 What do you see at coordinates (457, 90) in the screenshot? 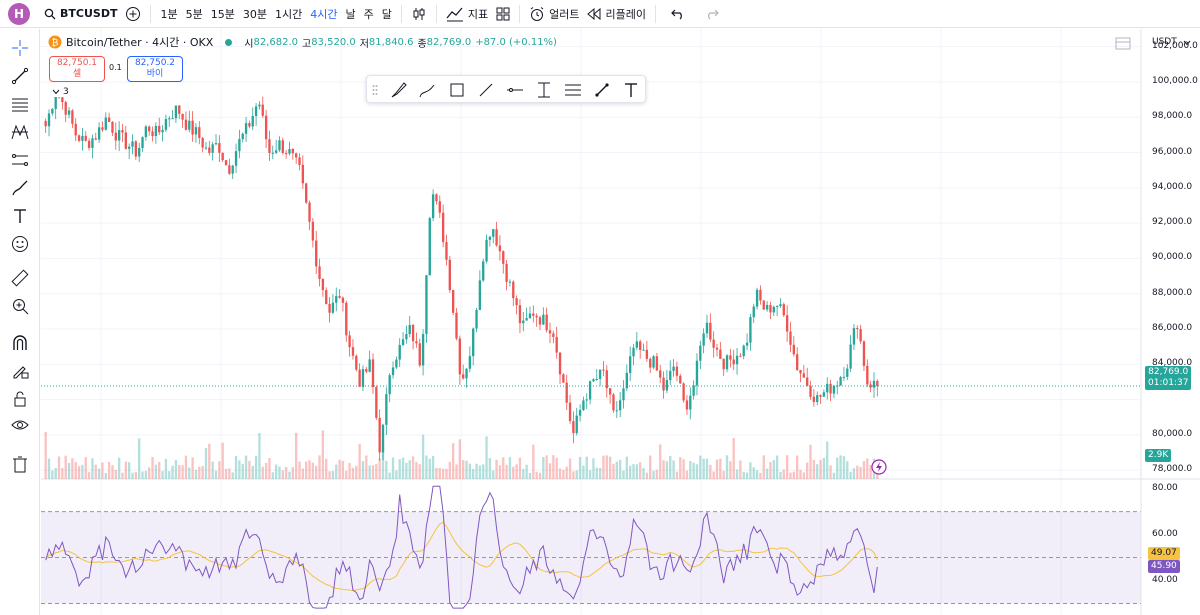
I see `rectangle-button` at bounding box center [457, 90].